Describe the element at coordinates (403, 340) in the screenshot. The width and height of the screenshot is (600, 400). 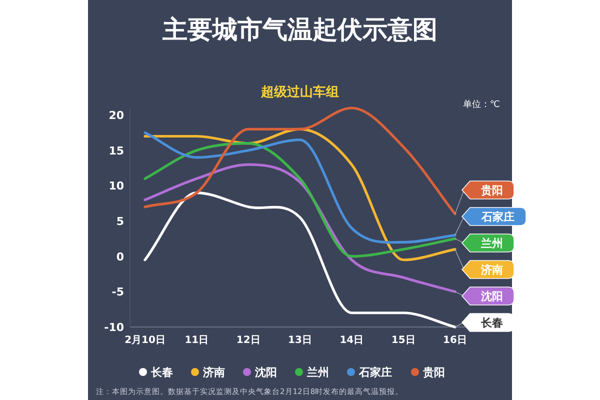
I see `x-tick-label: 15日` at that location.